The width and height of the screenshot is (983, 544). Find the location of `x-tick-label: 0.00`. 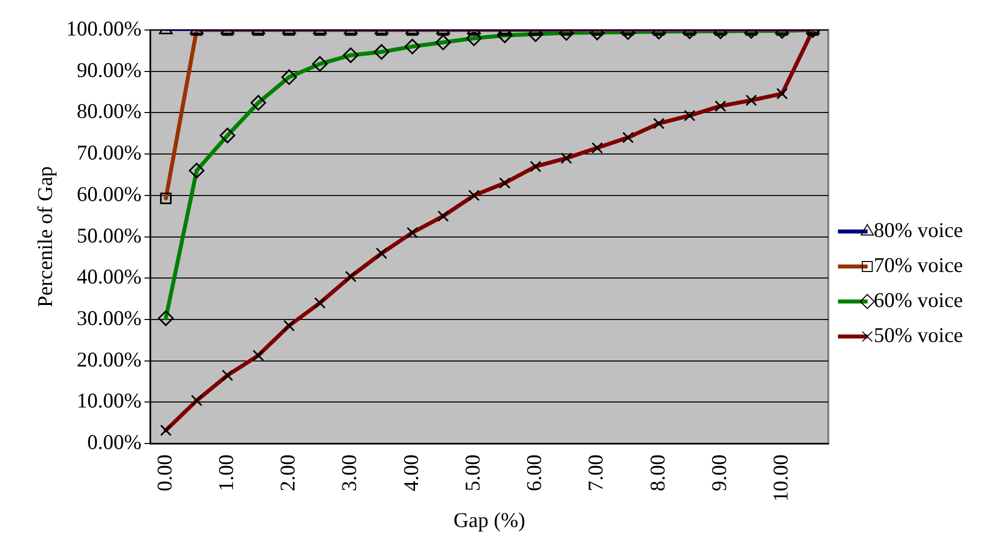

x-tick-label: 0.00 is located at coordinates (164, 473).